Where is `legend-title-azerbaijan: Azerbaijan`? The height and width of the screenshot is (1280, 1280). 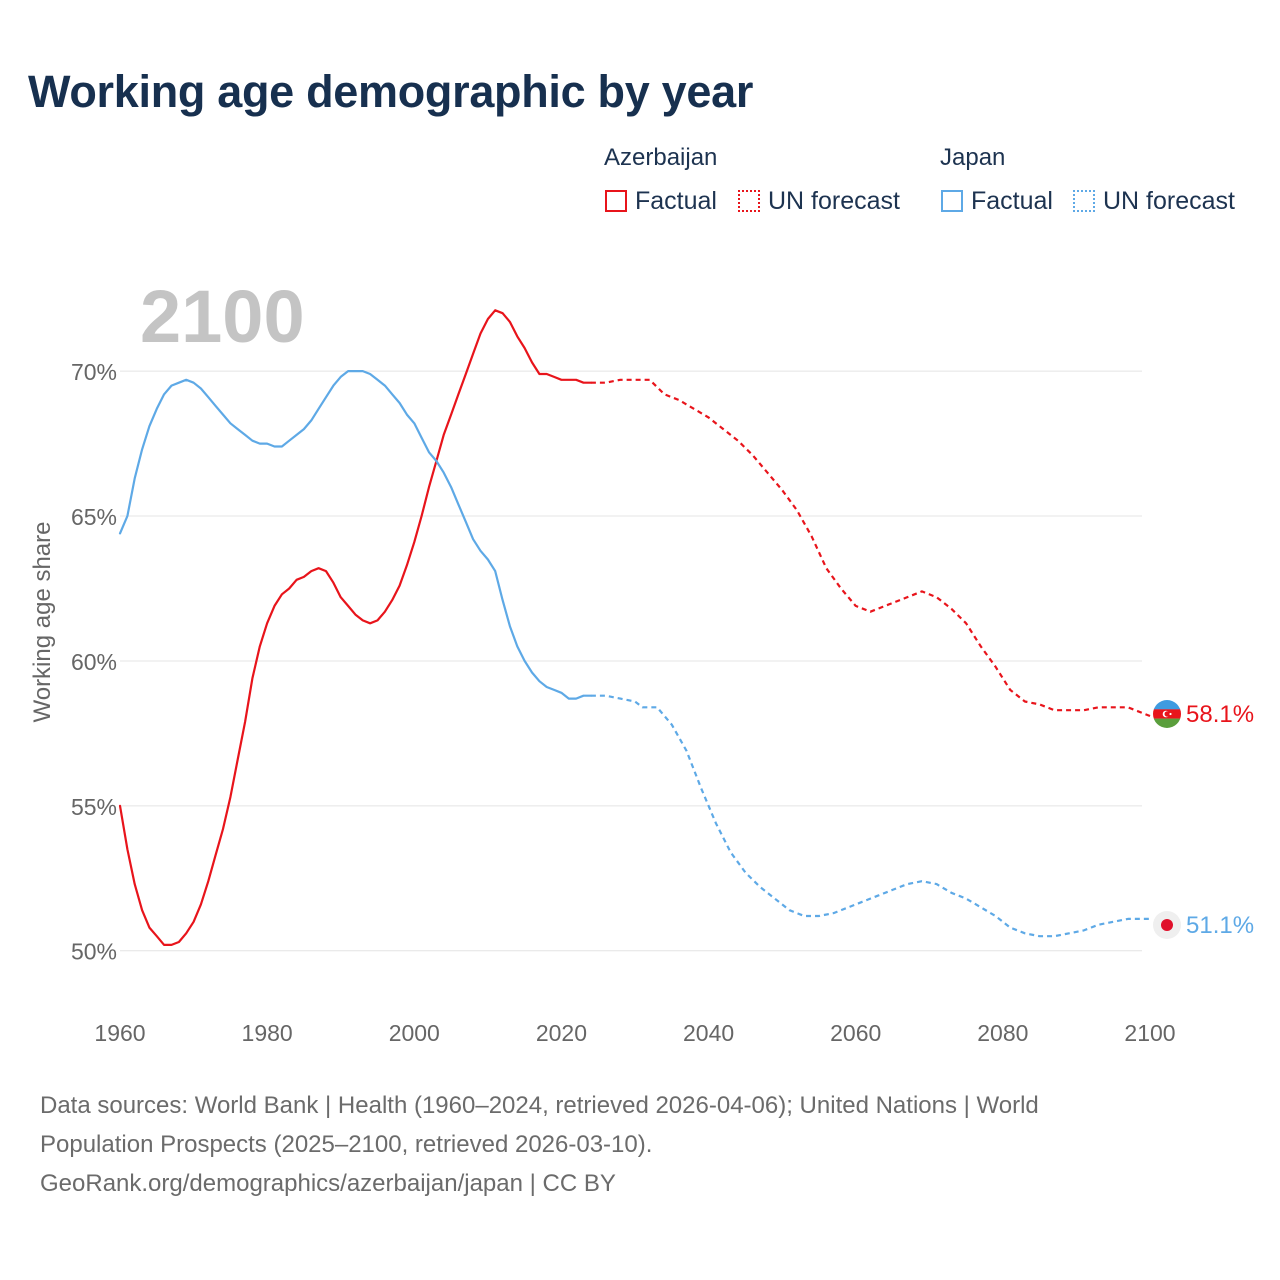 legend-title-azerbaijan: Azerbaijan is located at coordinates (661, 157).